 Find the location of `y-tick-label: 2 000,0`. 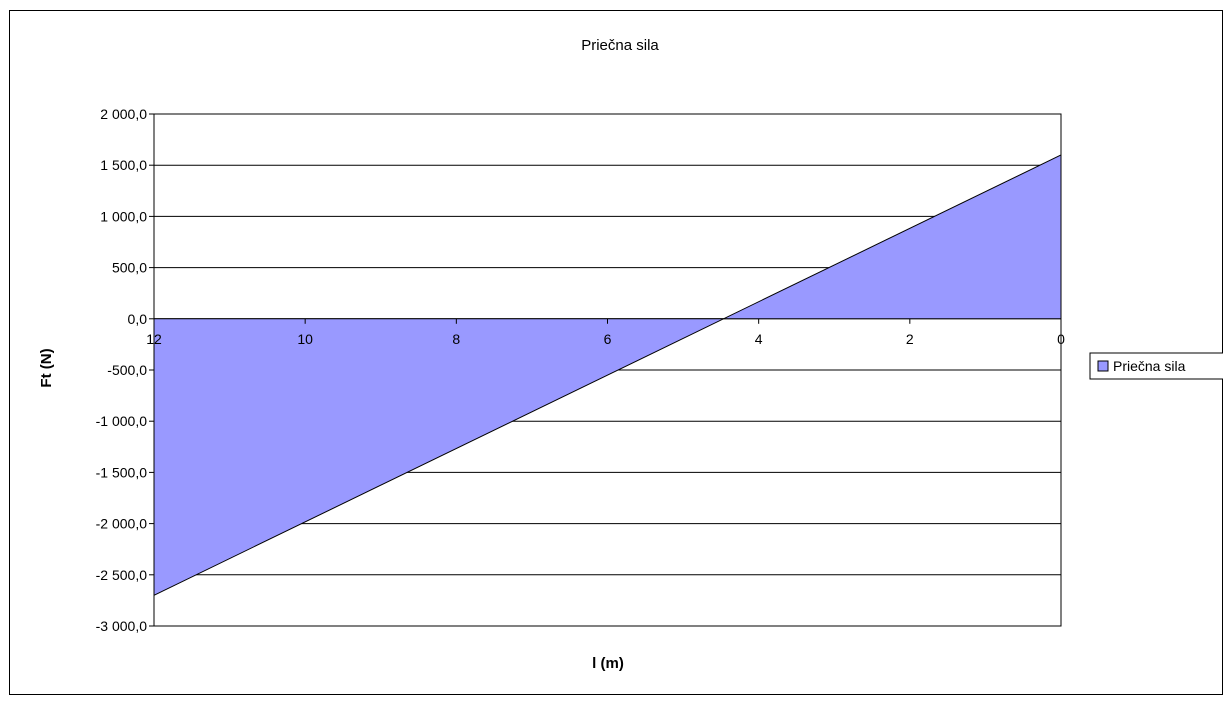

y-tick-label: 2 000,0 is located at coordinates (123, 114).